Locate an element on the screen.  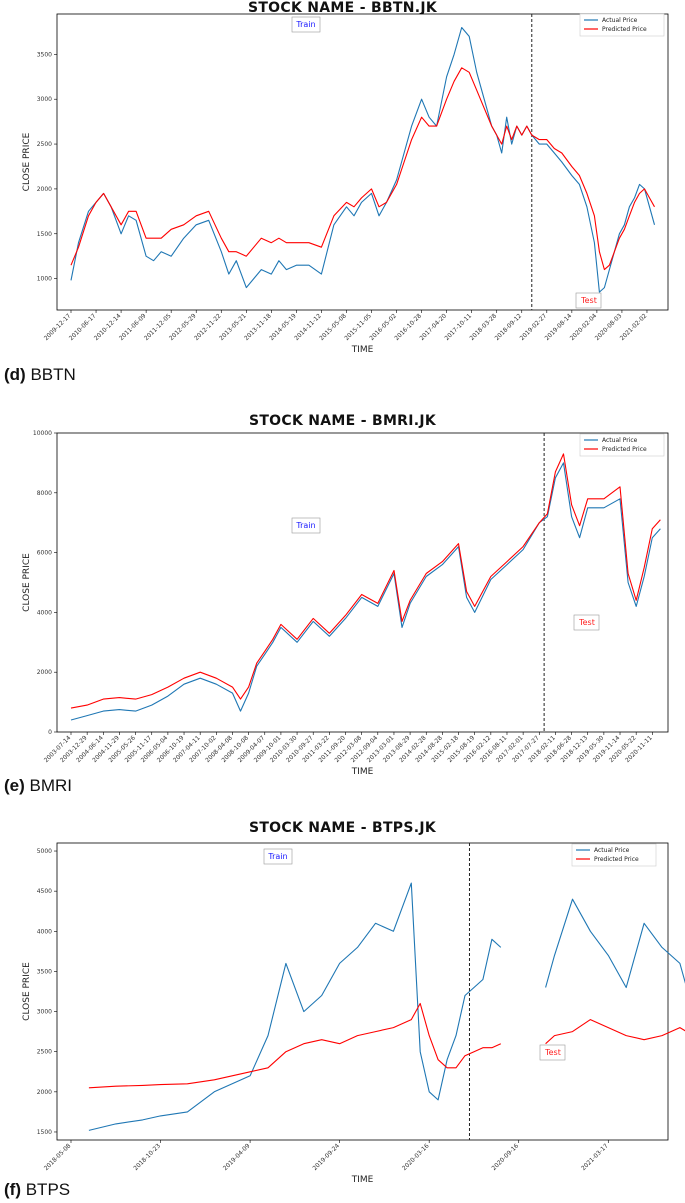
caption-name: BMRI is located at coordinates (51, 785).